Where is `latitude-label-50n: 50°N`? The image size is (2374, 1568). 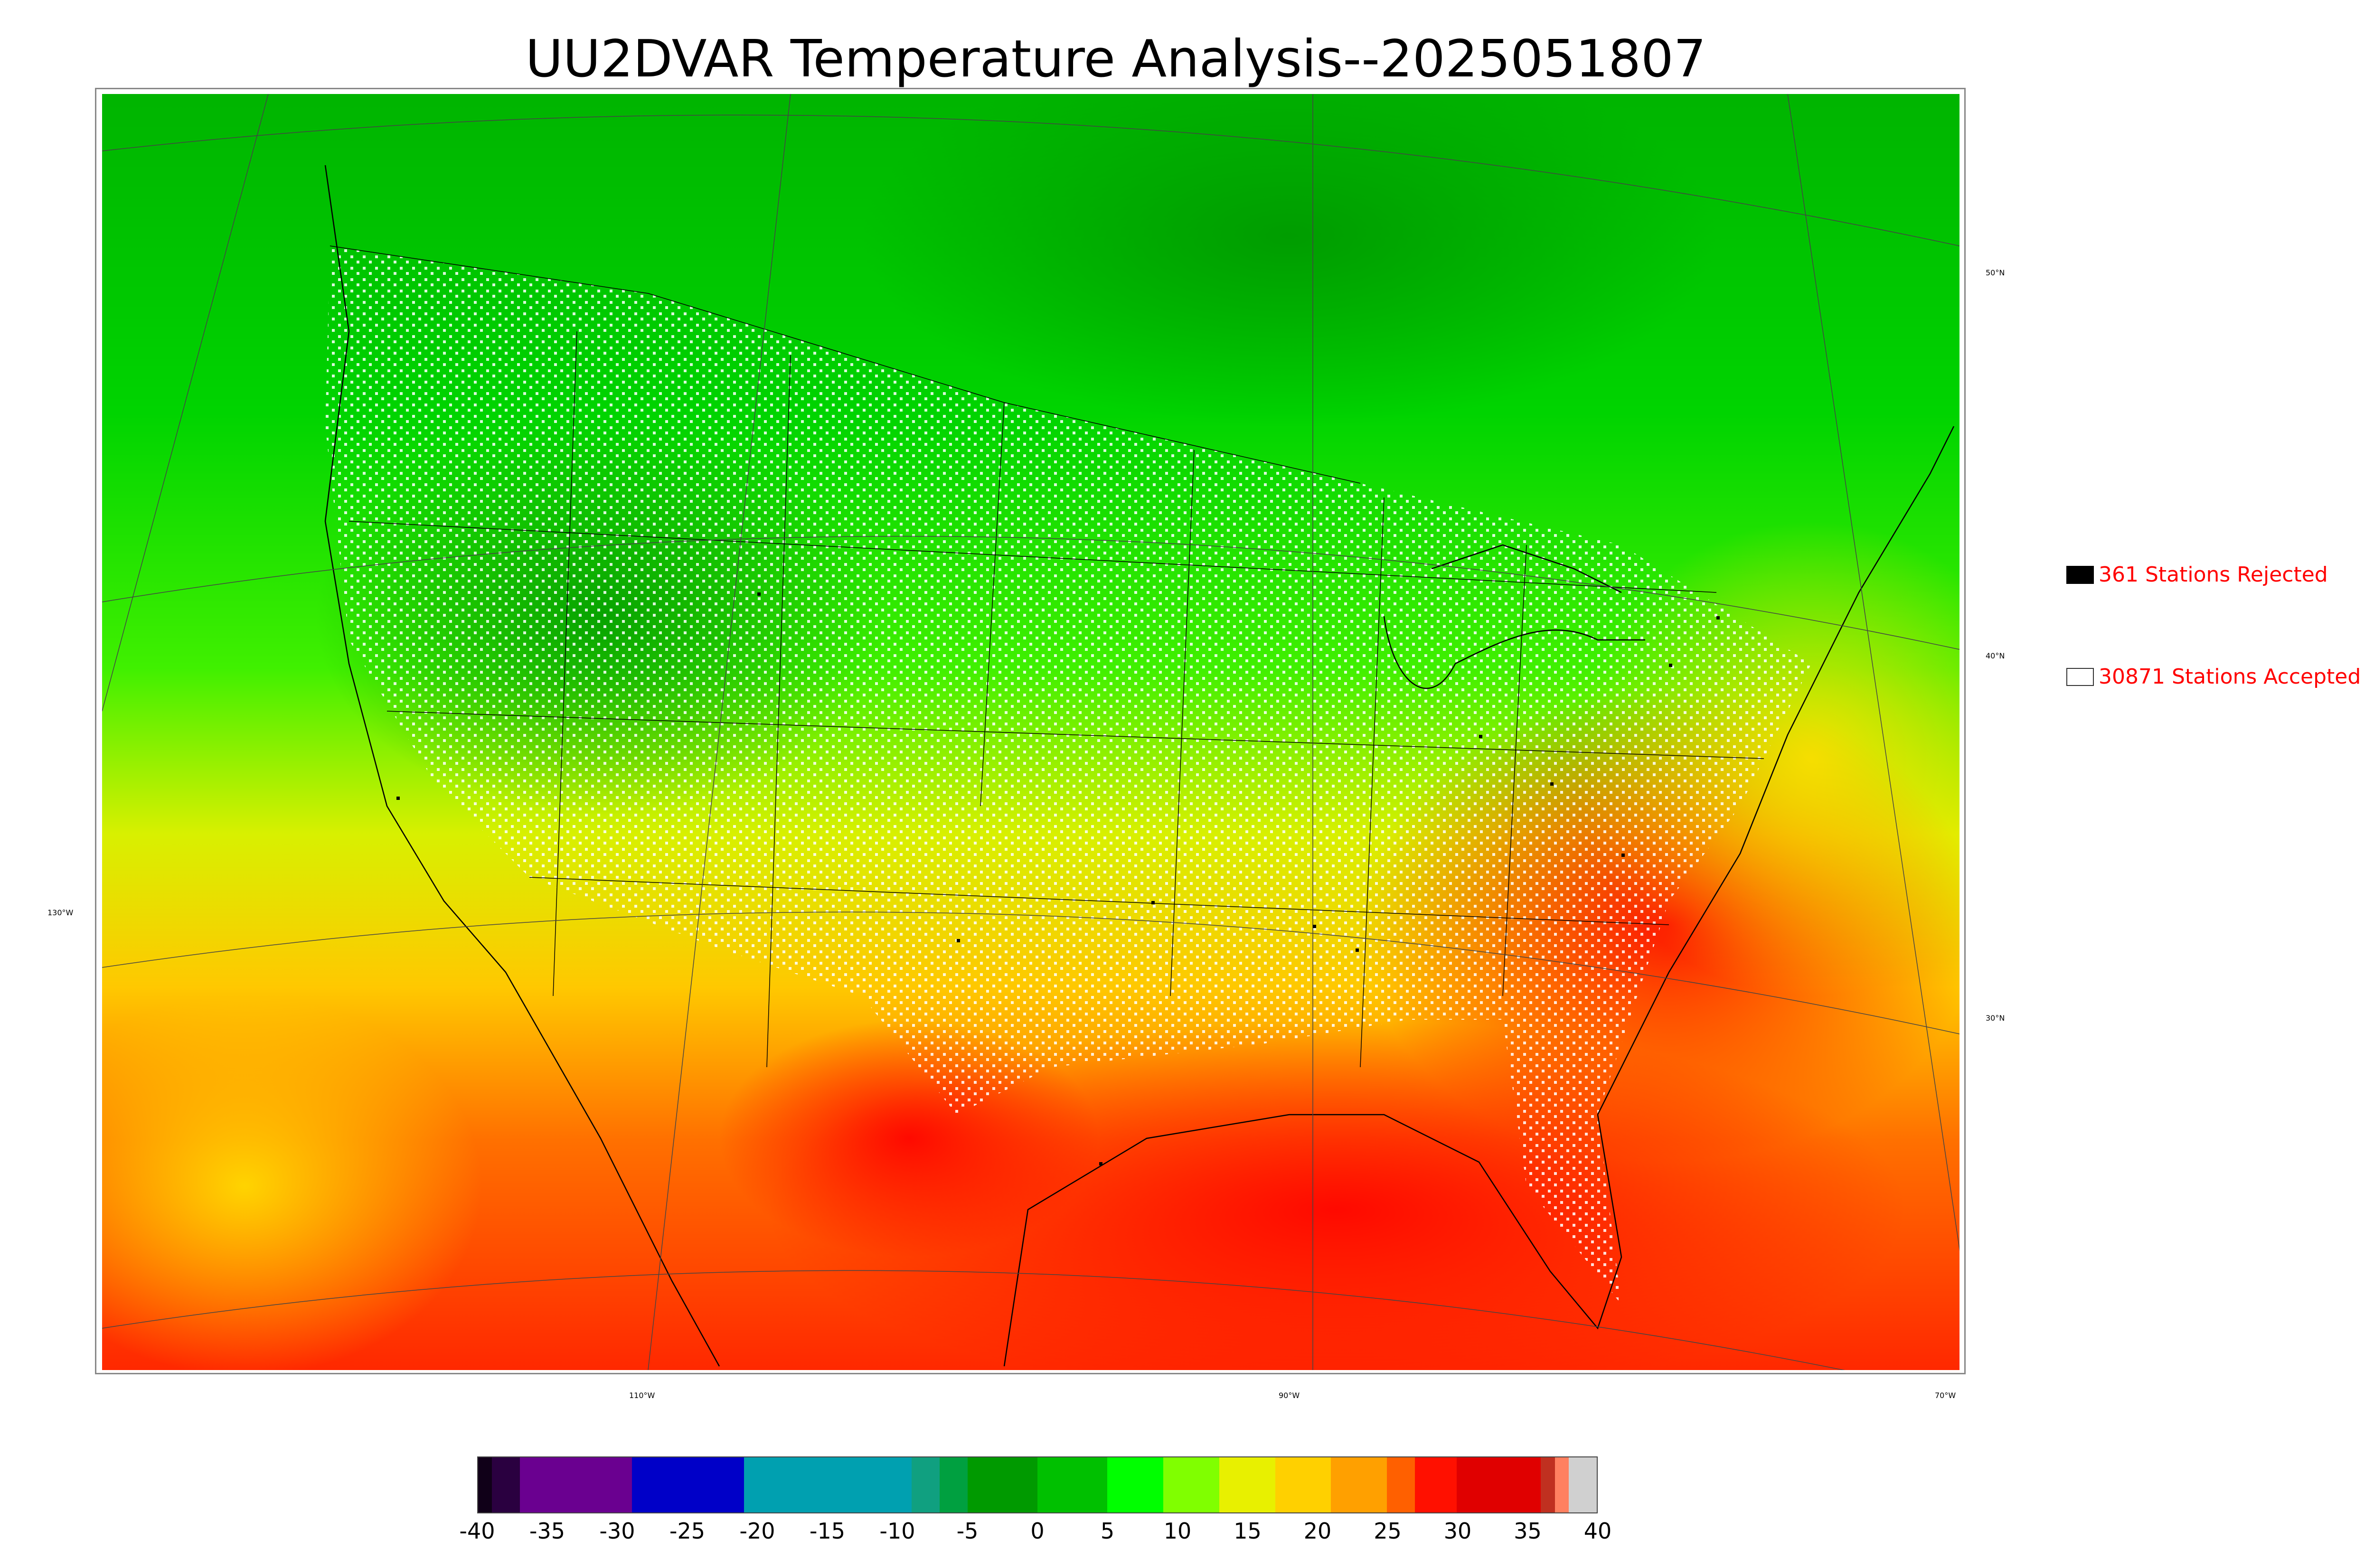
latitude-label-50n: 50°N is located at coordinates (1995, 273).